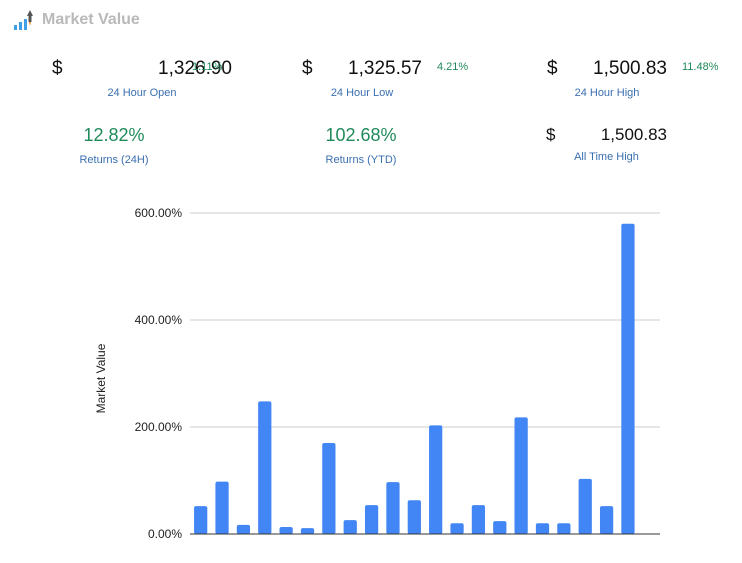  Describe the element at coordinates (633, 134) in the screenshot. I see `ath-value: 1,500.83` at that location.